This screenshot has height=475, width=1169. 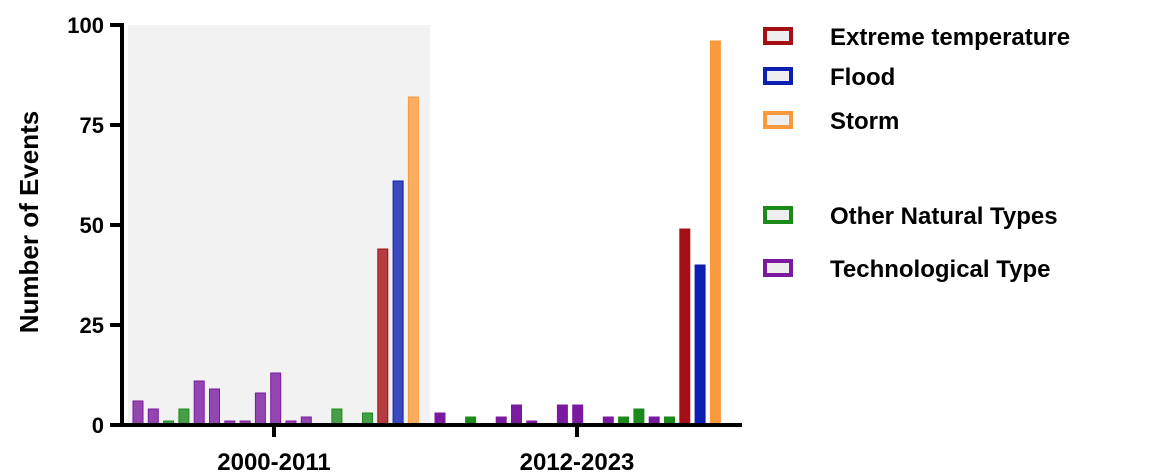 What do you see at coordinates (944, 216) in the screenshot?
I see `legend-label: Other Natural Types` at bounding box center [944, 216].